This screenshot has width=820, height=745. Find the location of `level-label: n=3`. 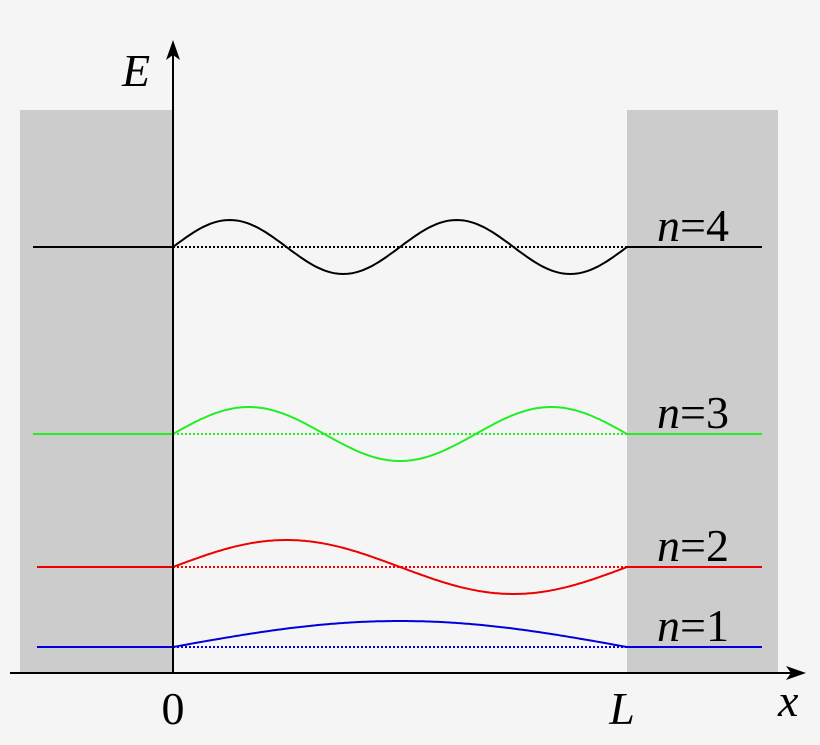

level-label: n=3 is located at coordinates (693, 412).